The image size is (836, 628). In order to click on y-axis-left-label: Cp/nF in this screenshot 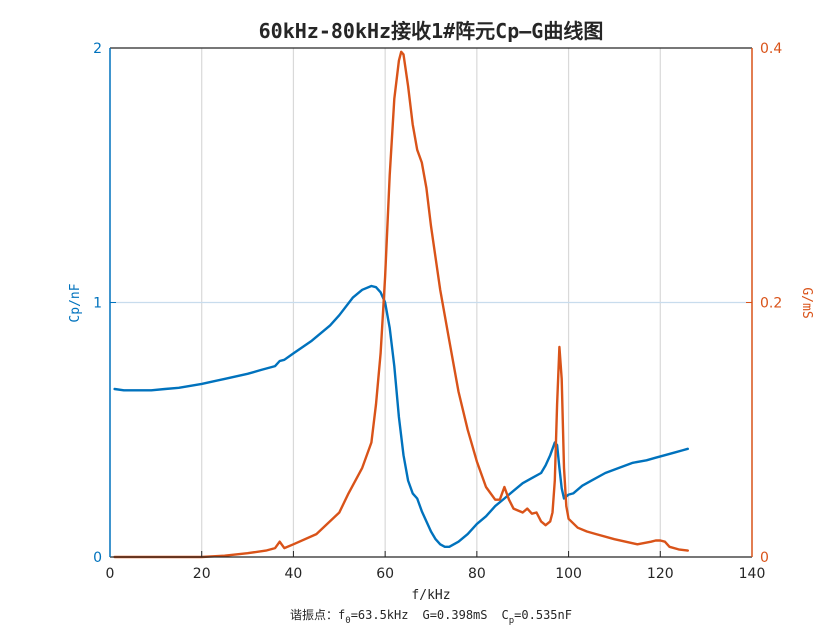, I will do `click(75, 302)`.